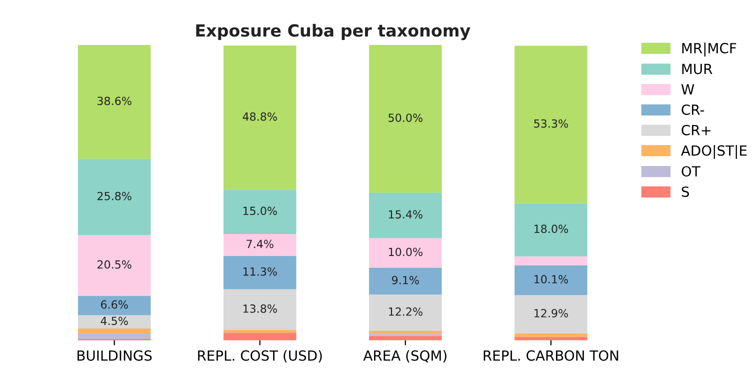  I want to click on data-label: 4.5%, so click(114, 321).